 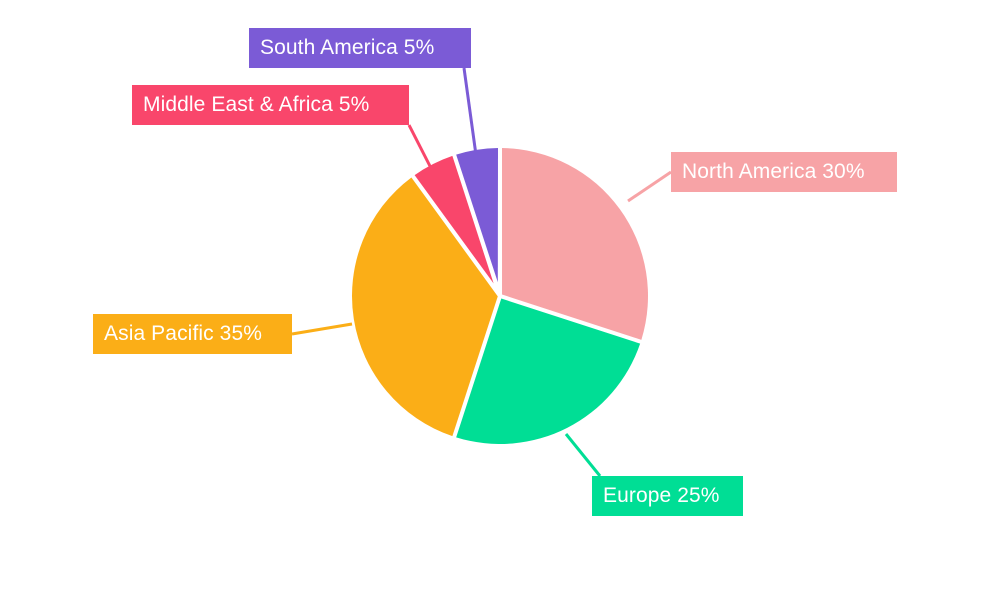 What do you see at coordinates (575, 244) in the screenshot?
I see `pie-wedge-north-america` at bounding box center [575, 244].